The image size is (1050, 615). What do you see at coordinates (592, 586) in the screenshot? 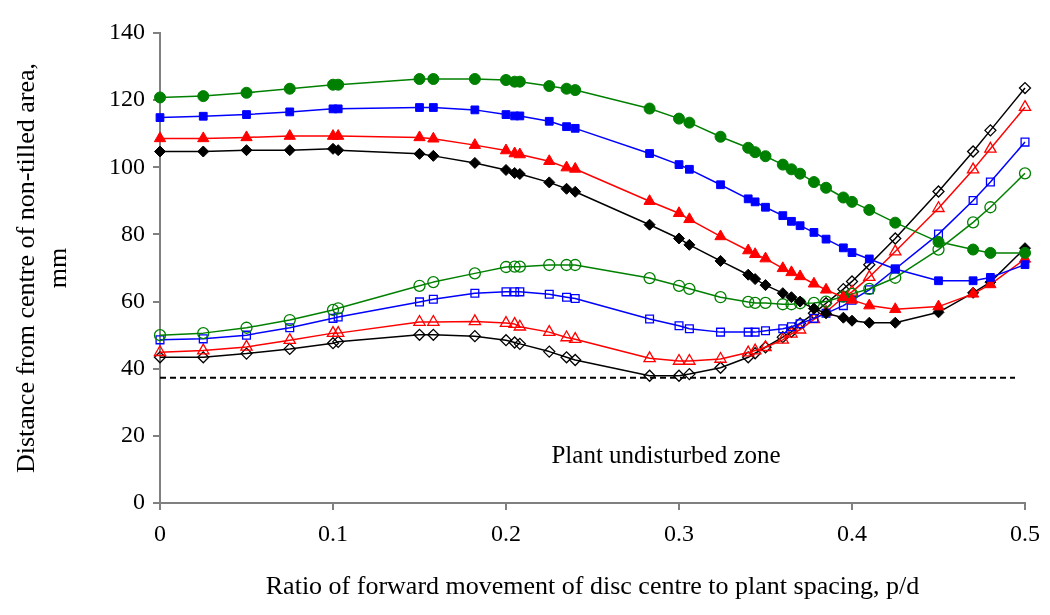
I see `x-axis-title: Ratio of forward movement of disc centre to plant spacing, p/d` at bounding box center [592, 586].